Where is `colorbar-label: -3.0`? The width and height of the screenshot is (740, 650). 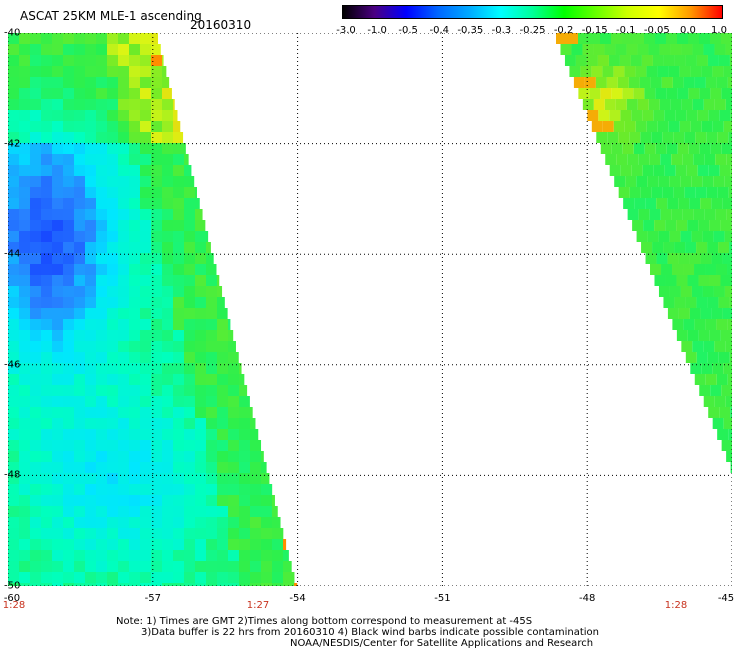
colorbar-label: -3.0 is located at coordinates (346, 30).